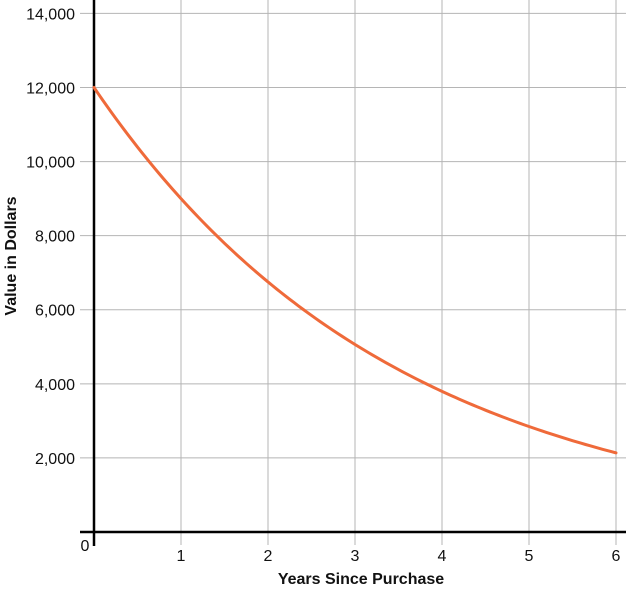 The image size is (626, 594). Describe the element at coordinates (55, 385) in the screenshot. I see `y-tick-label: 4,000` at that location.